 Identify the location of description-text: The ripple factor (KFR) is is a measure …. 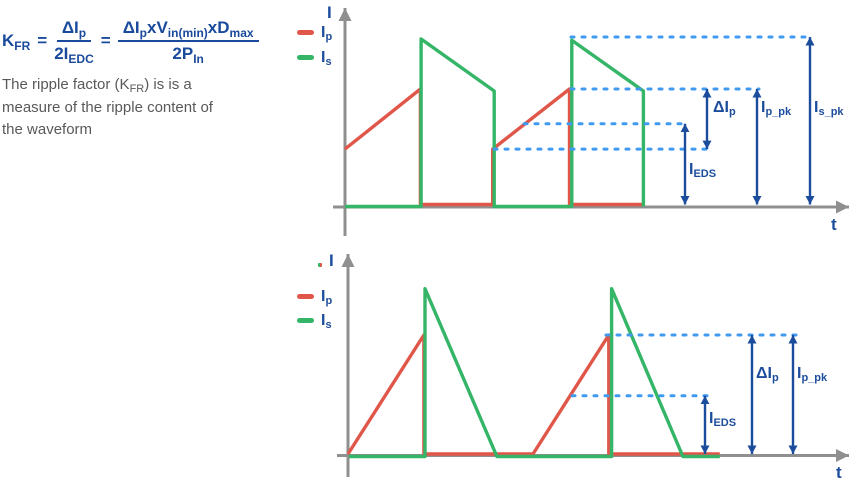
(107, 107).